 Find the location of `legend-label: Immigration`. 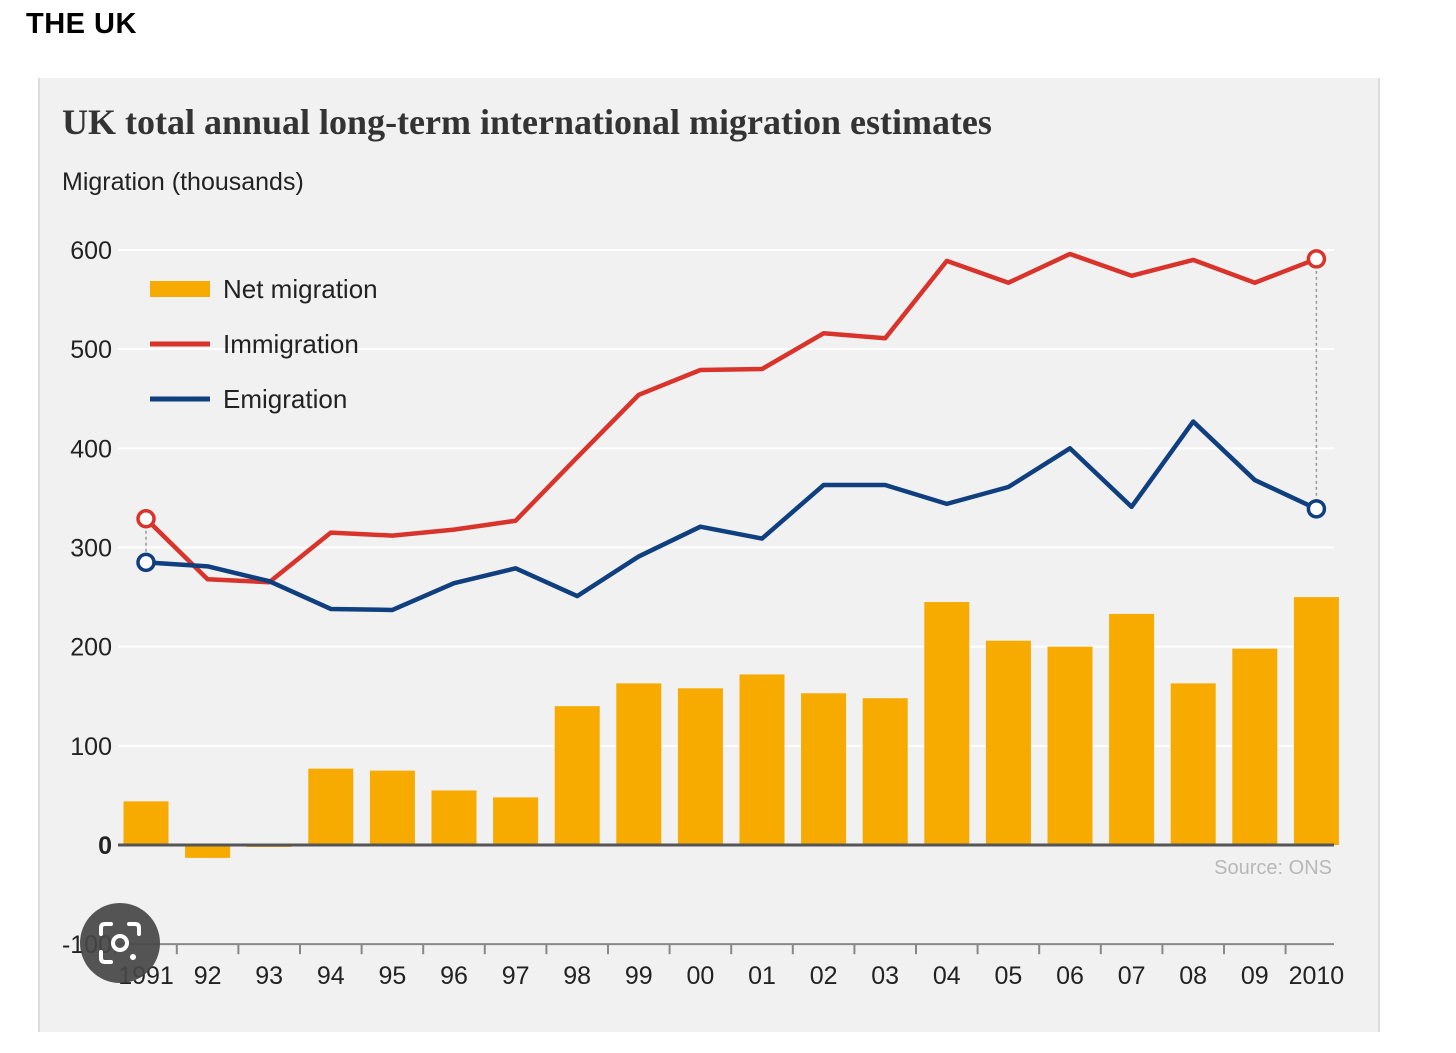

legend-label: Immigration is located at coordinates (291, 344).